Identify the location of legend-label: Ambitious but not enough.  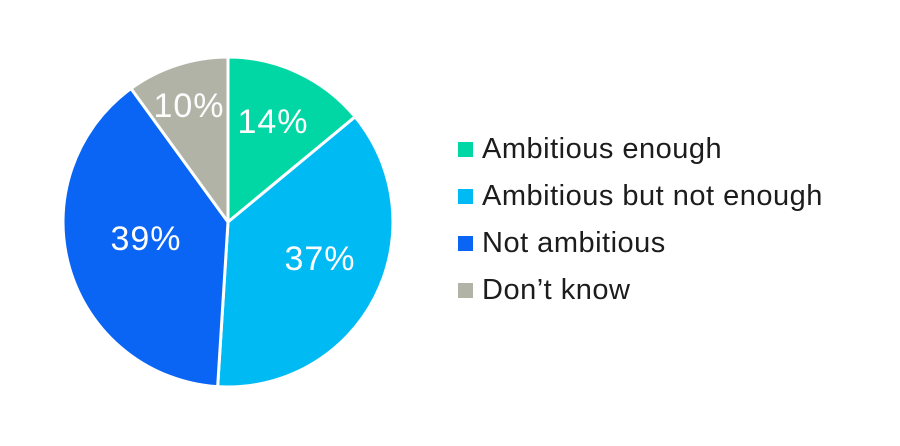
(652, 196).